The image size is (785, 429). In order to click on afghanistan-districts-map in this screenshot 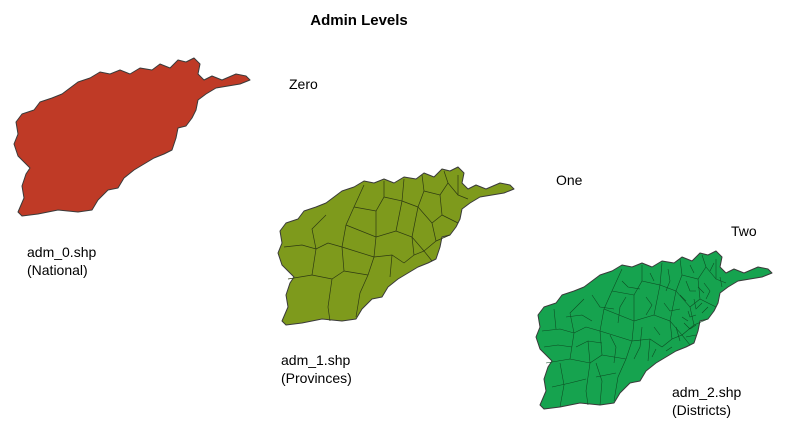, I will do `click(654, 330)`.